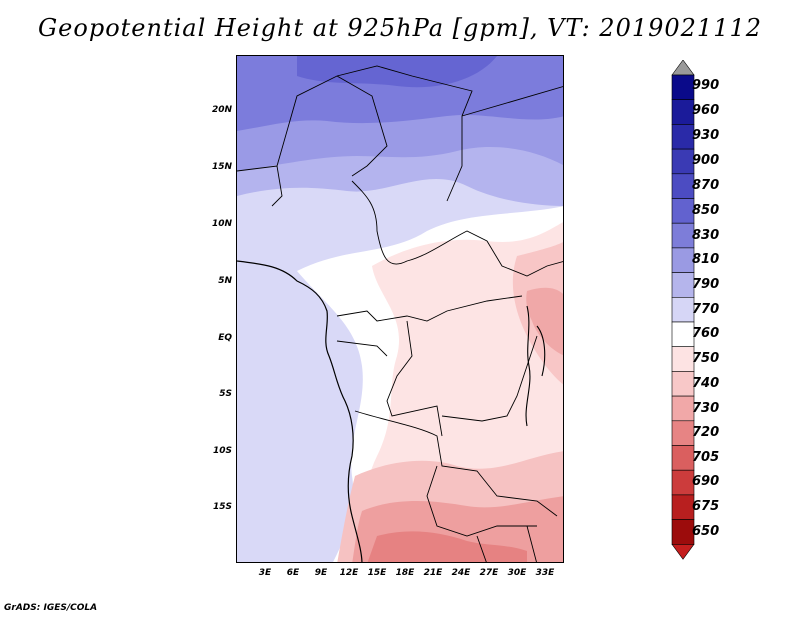 This screenshot has height=618, width=800. What do you see at coordinates (706, 284) in the screenshot?
I see `colorbar-label: 790` at bounding box center [706, 284].